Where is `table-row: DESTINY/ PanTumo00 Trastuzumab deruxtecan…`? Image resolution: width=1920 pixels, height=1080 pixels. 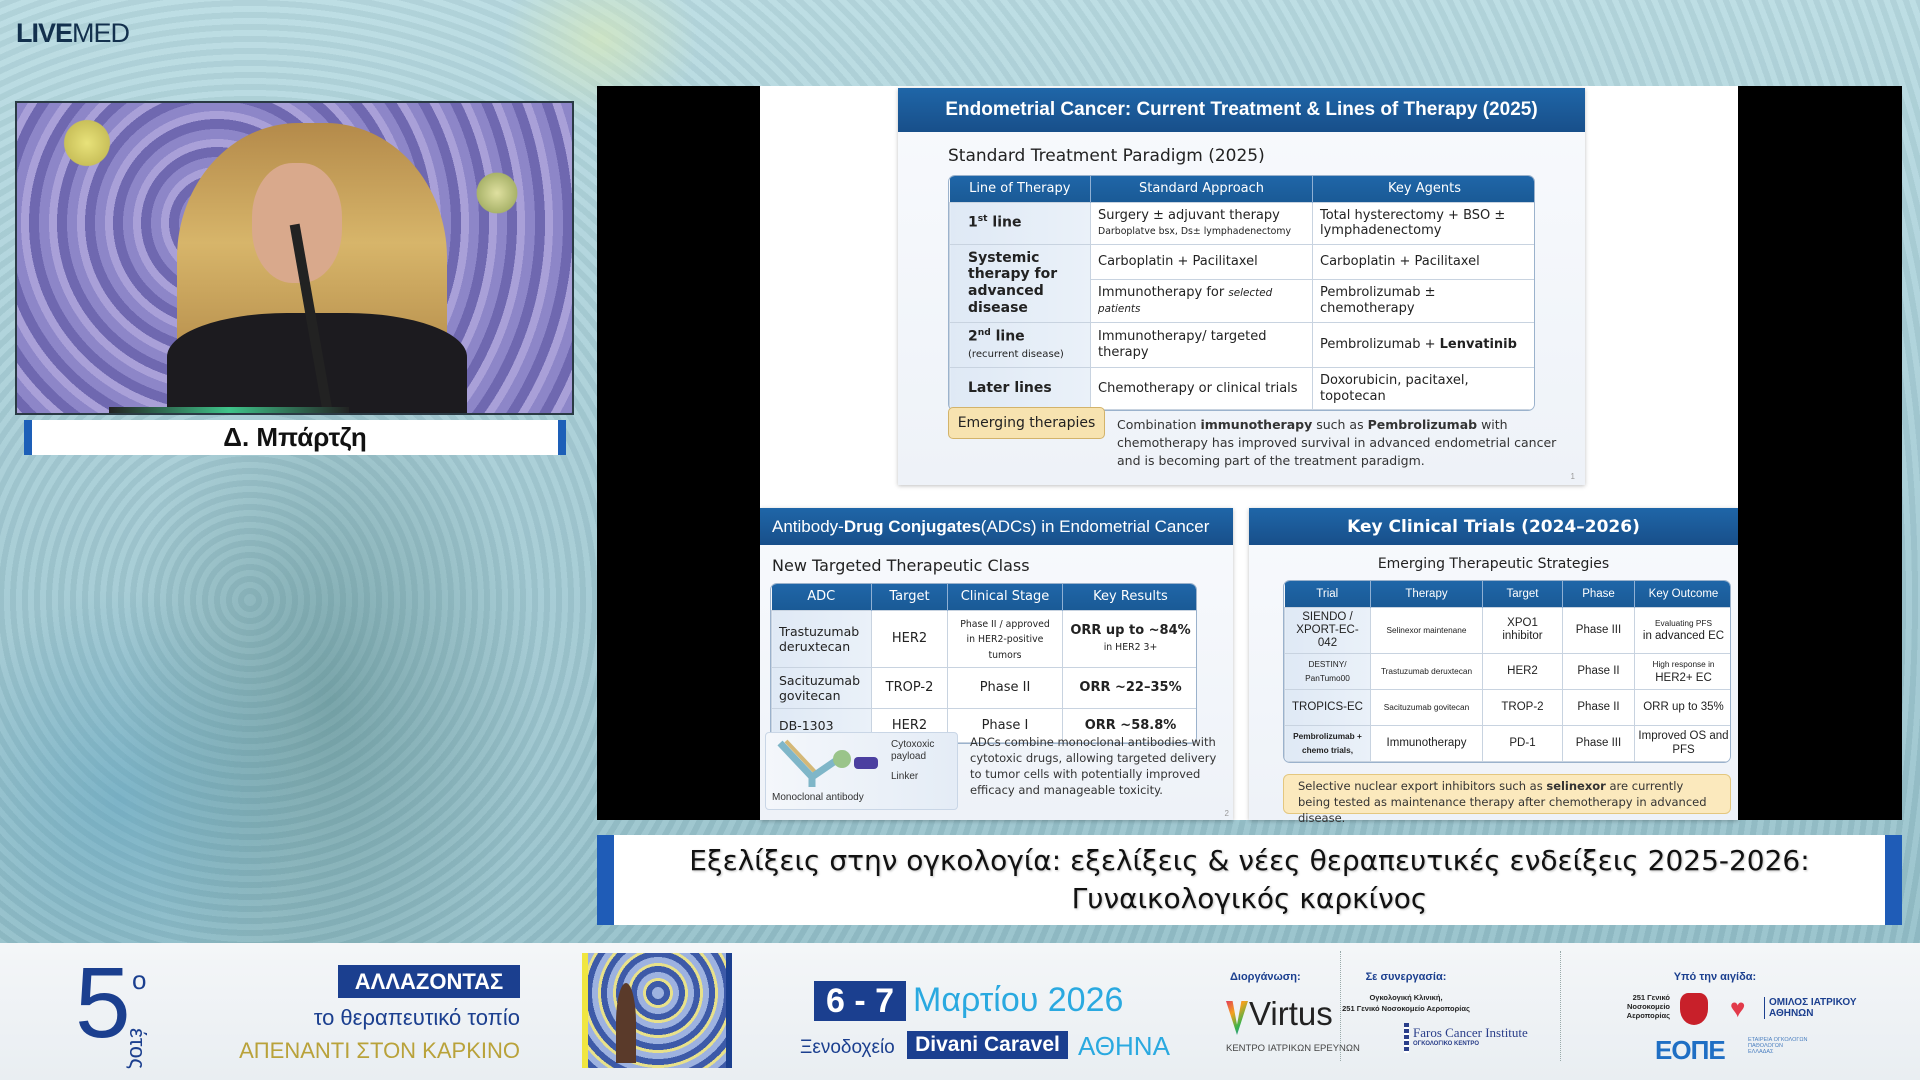
table-row: DESTINY/ PanTumo00 Trastuzumab deruxtecan… is located at coordinates (1507, 672).